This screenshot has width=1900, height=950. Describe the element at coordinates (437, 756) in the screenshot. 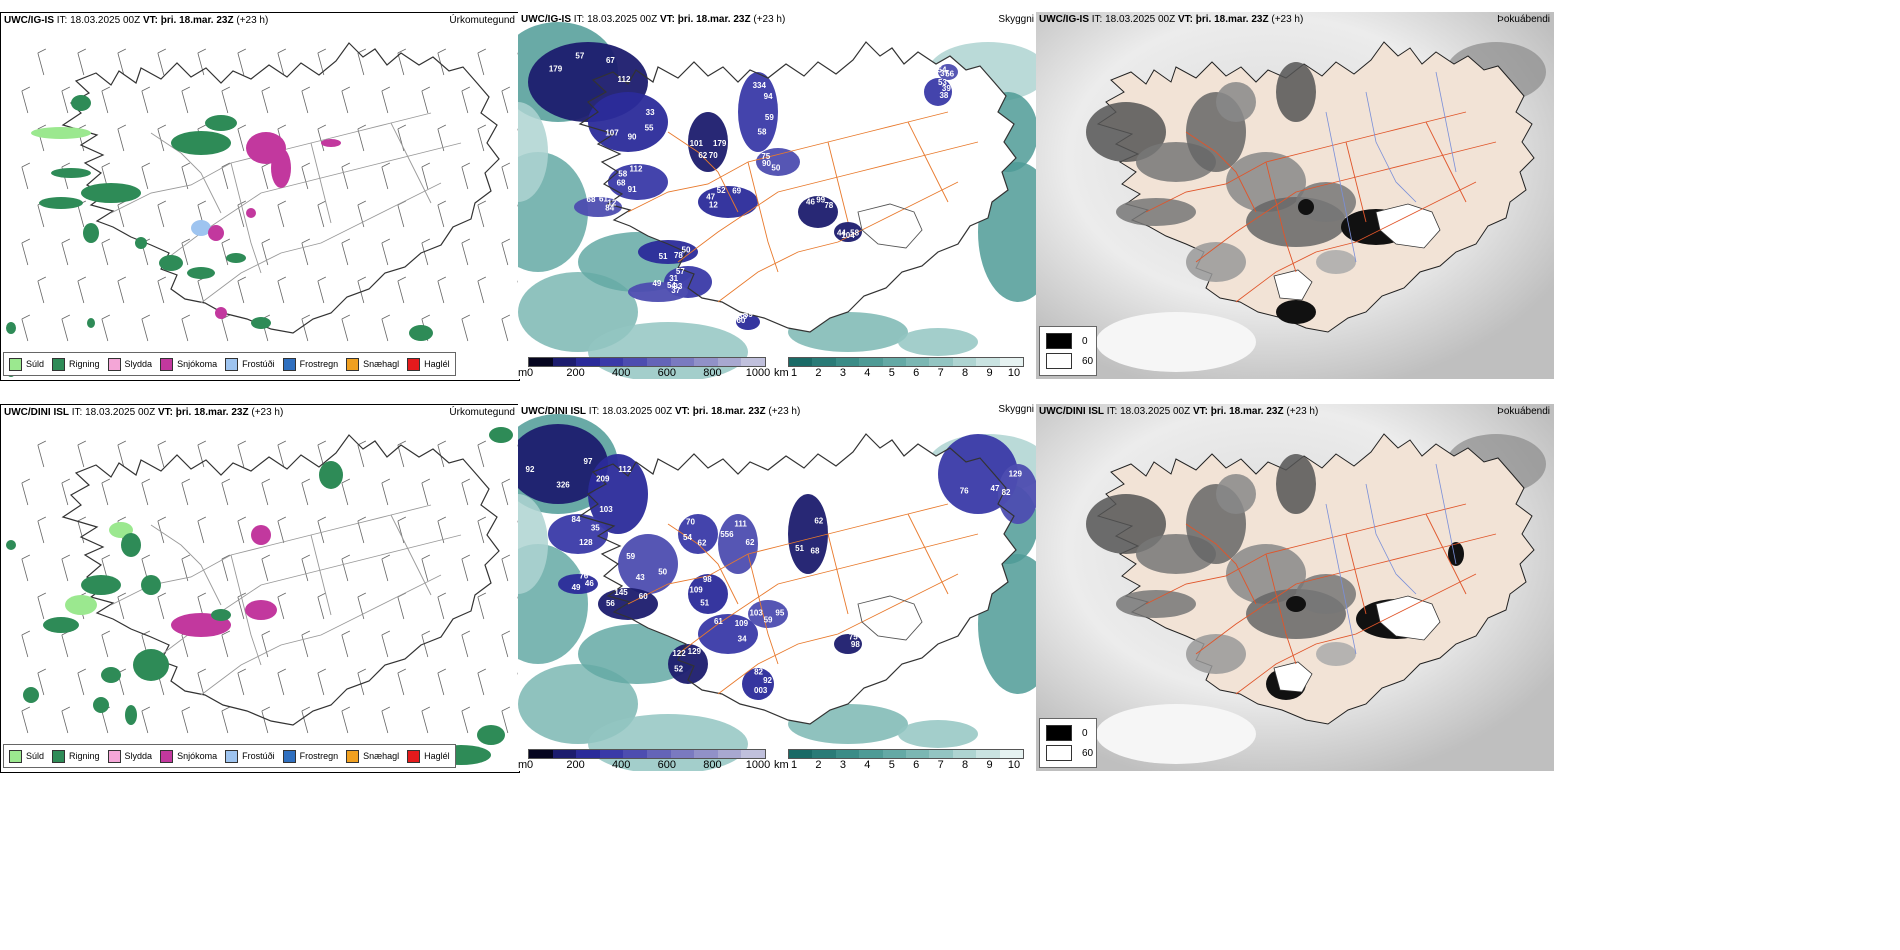

I see `legend-label: Haglél` at that location.